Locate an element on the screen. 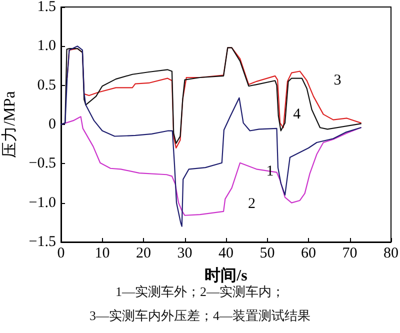 The height and width of the screenshot is (333, 400). x-tick-label: 40 is located at coordinates (226, 254).